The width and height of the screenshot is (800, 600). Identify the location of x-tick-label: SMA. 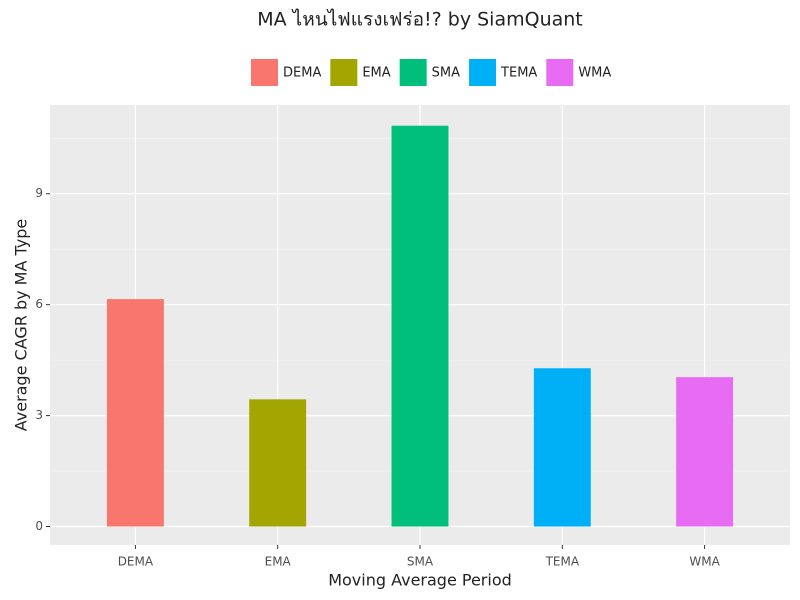
(420, 562).